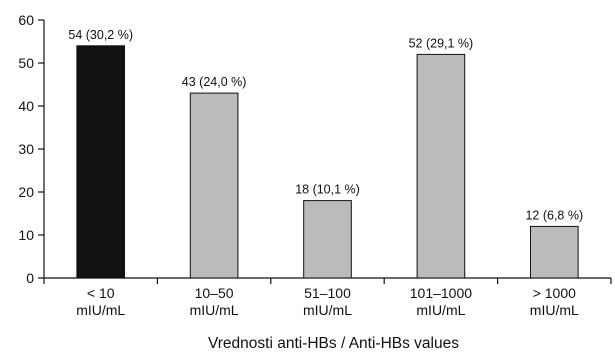 The width and height of the screenshot is (615, 361). What do you see at coordinates (26, 192) in the screenshot?
I see `y-tick-label: 20` at bounding box center [26, 192].